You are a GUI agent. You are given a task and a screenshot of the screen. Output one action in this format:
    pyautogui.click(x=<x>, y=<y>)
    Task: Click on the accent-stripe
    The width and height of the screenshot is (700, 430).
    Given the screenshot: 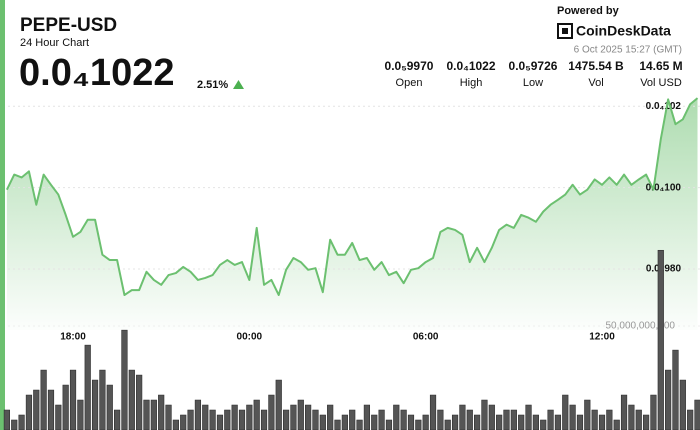 What is the action you would take?
    pyautogui.click(x=2, y=215)
    